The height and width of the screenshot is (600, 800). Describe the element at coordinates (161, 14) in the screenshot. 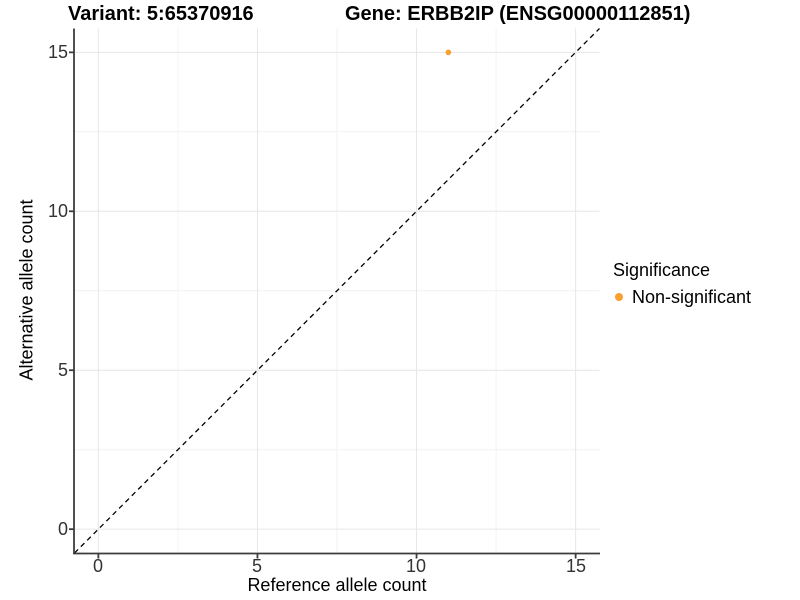

I see `plot-title-variant: Variant: 5:65370916` at that location.